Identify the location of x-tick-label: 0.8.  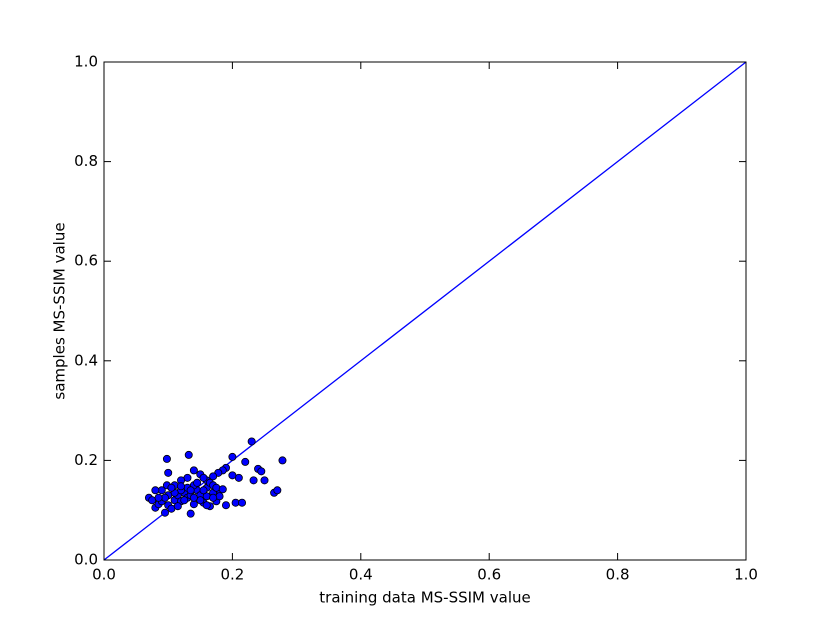
(618, 575).